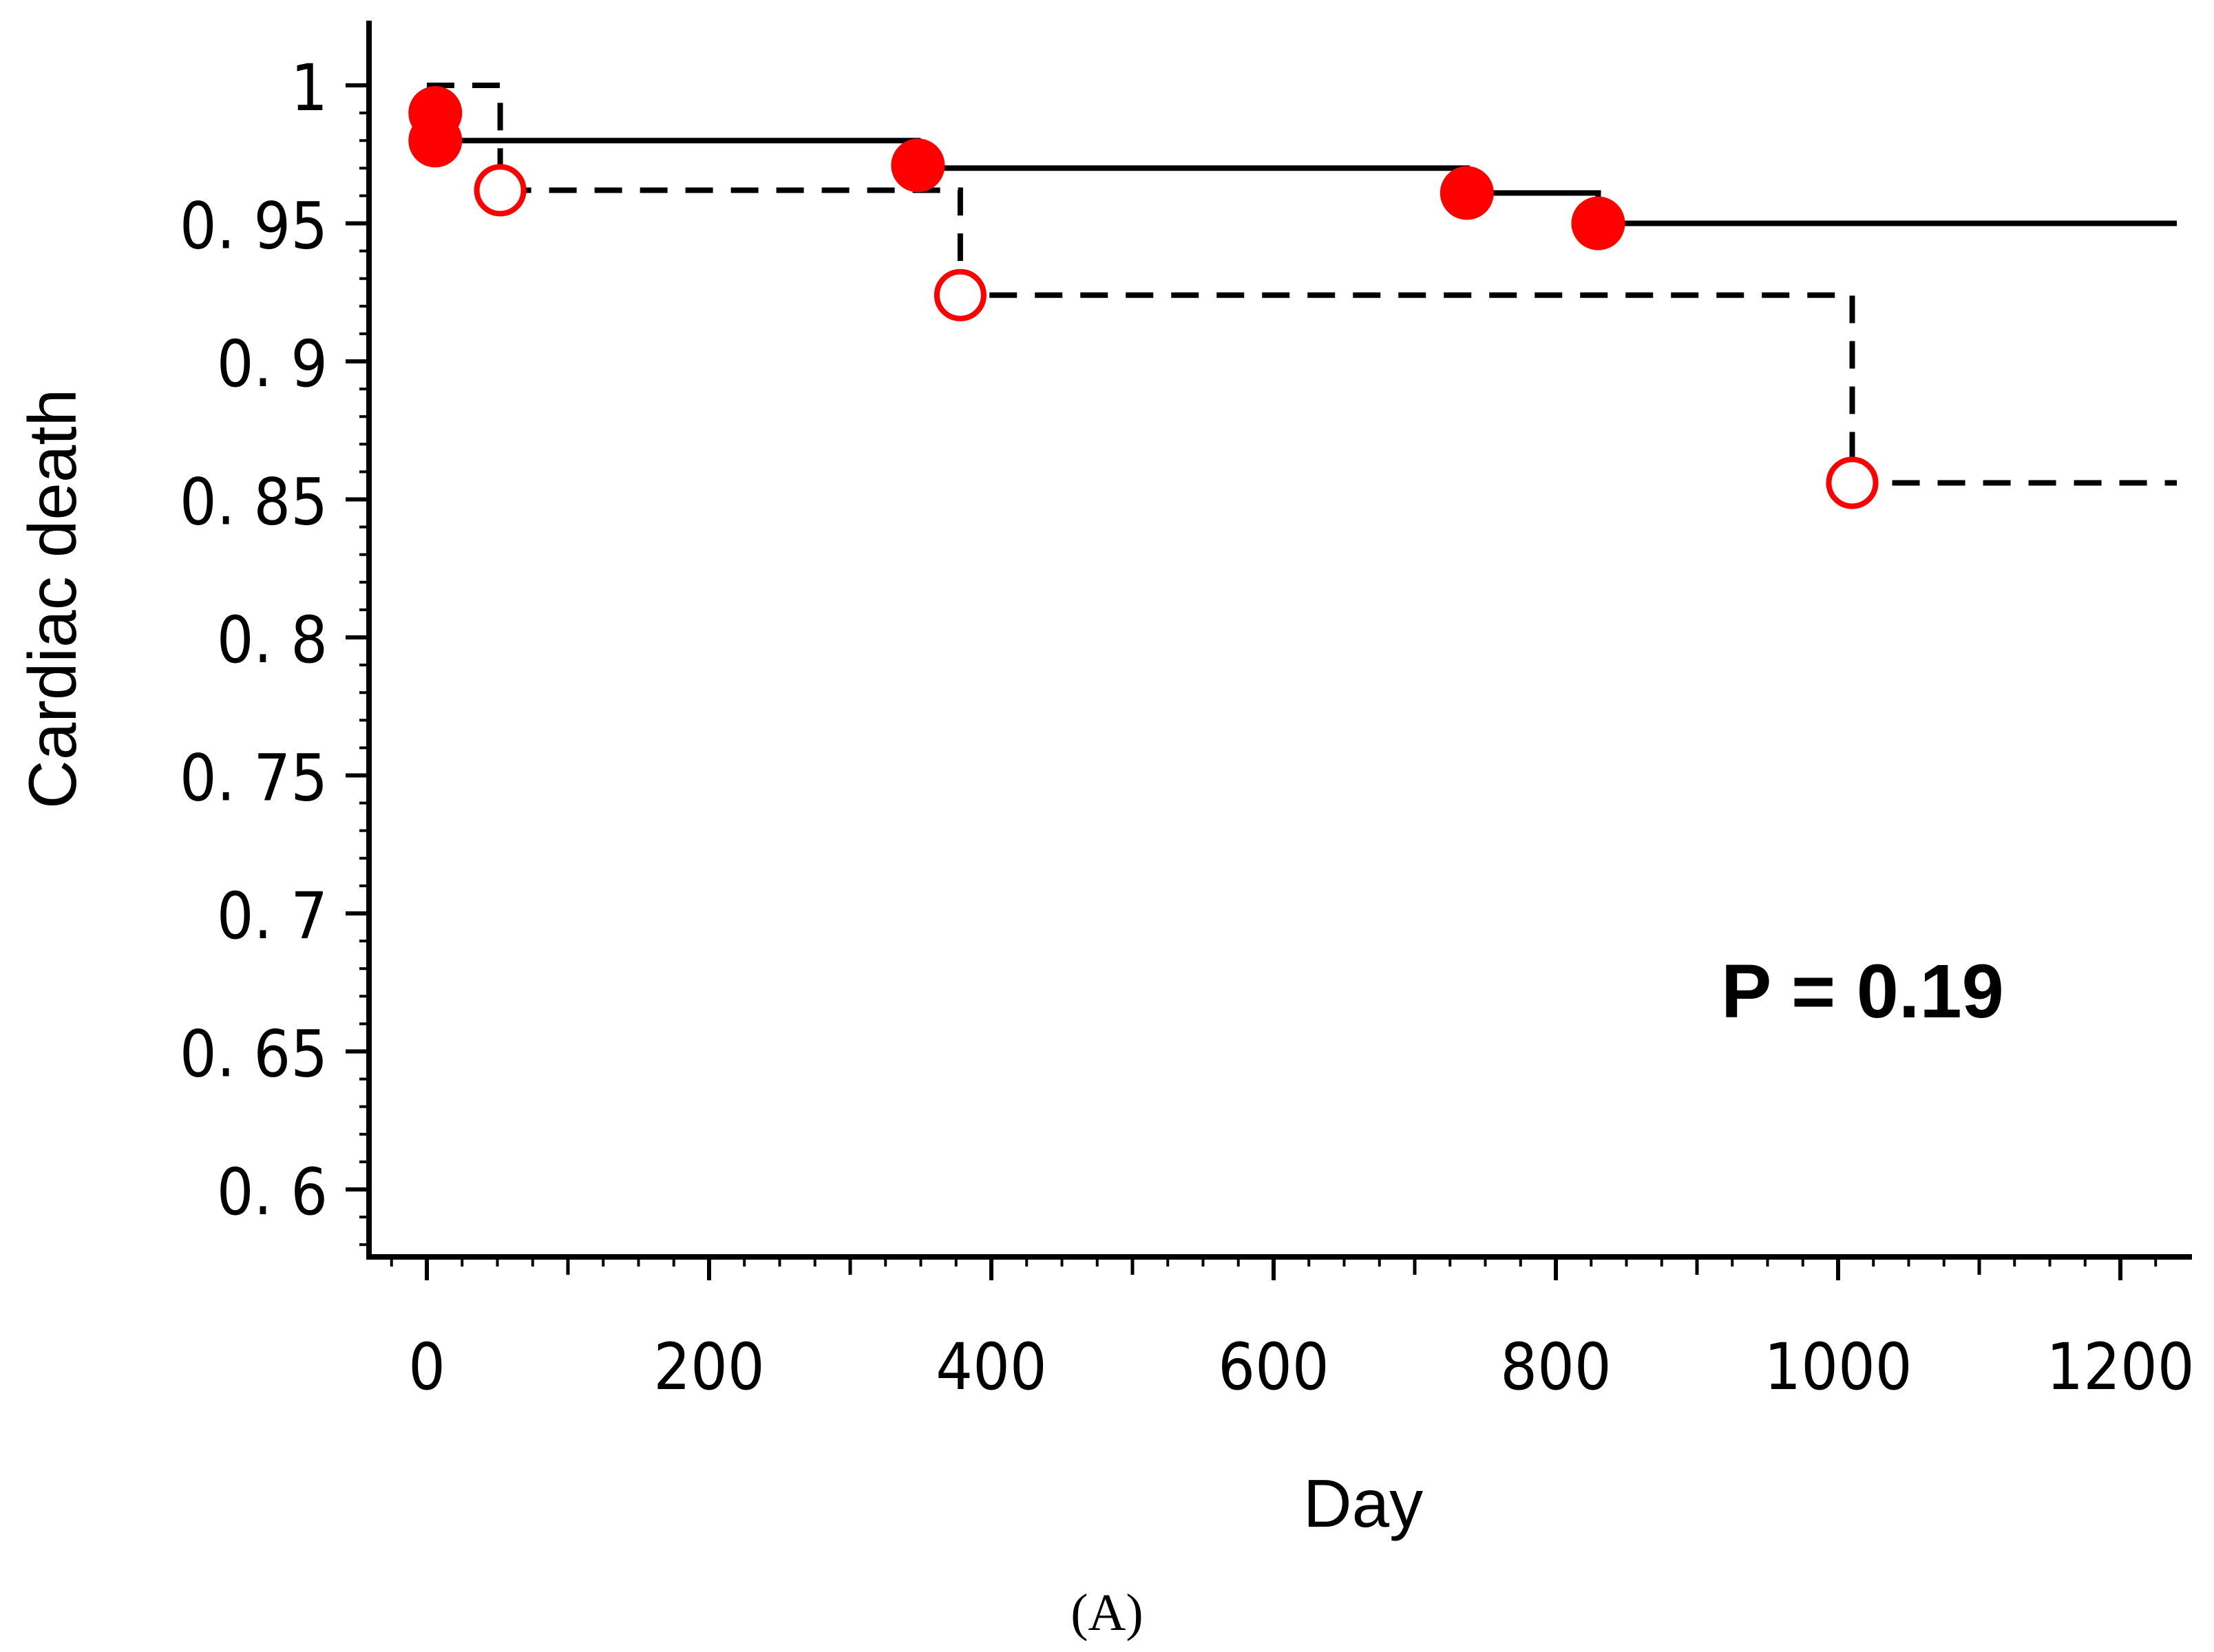 The width and height of the screenshot is (2214, 1652). Describe the element at coordinates (2120, 1367) in the screenshot. I see `x-tick-label: 1200` at that location.